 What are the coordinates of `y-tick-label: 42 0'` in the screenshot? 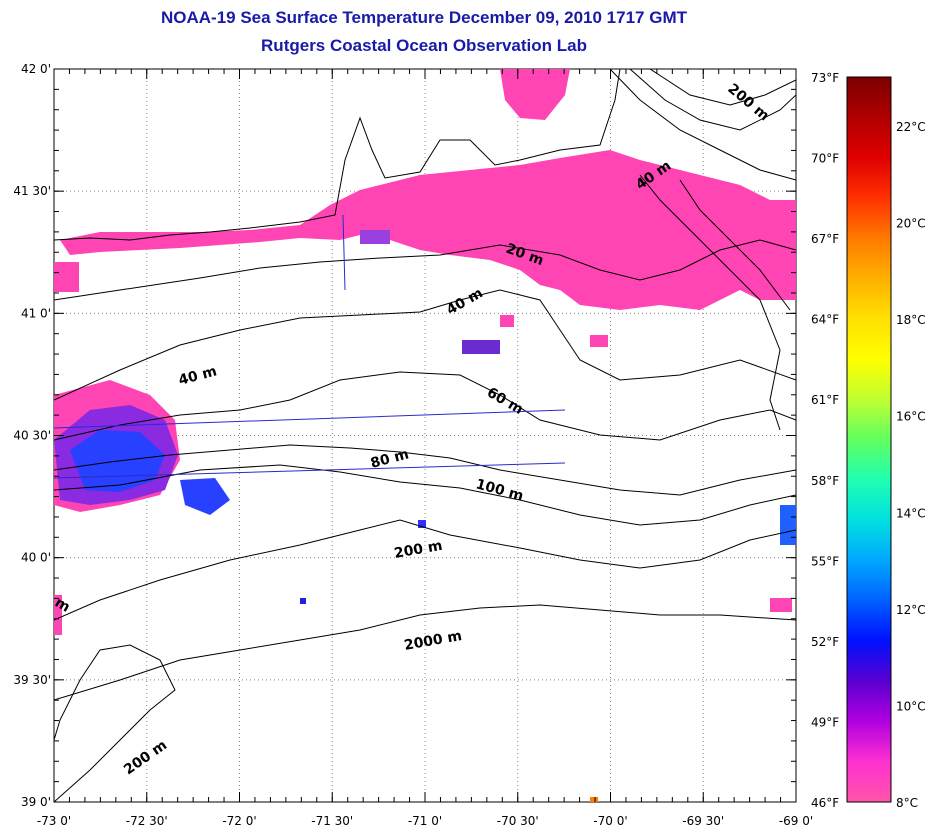 It's located at (36, 69).